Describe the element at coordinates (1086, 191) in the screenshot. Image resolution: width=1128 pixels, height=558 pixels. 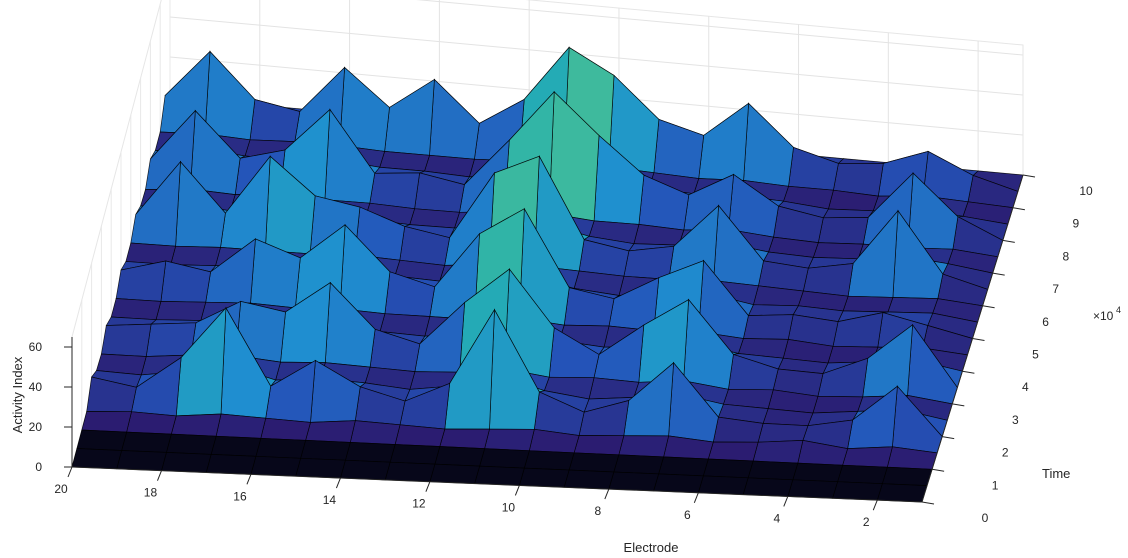
I see `time-tick-label: 10` at that location.